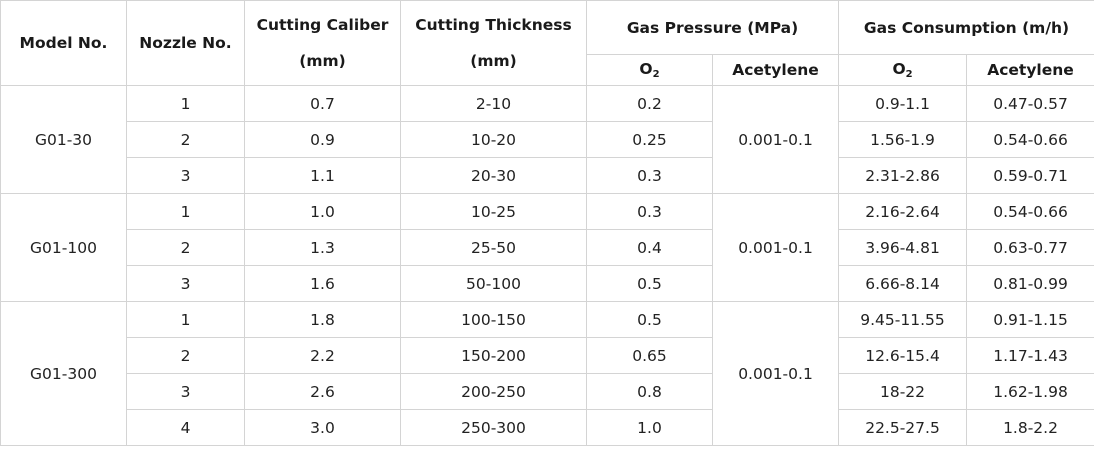 This screenshot has height=451, width=1094. What do you see at coordinates (493, 427) in the screenshot?
I see `thickness-cell: 250-300` at bounding box center [493, 427].